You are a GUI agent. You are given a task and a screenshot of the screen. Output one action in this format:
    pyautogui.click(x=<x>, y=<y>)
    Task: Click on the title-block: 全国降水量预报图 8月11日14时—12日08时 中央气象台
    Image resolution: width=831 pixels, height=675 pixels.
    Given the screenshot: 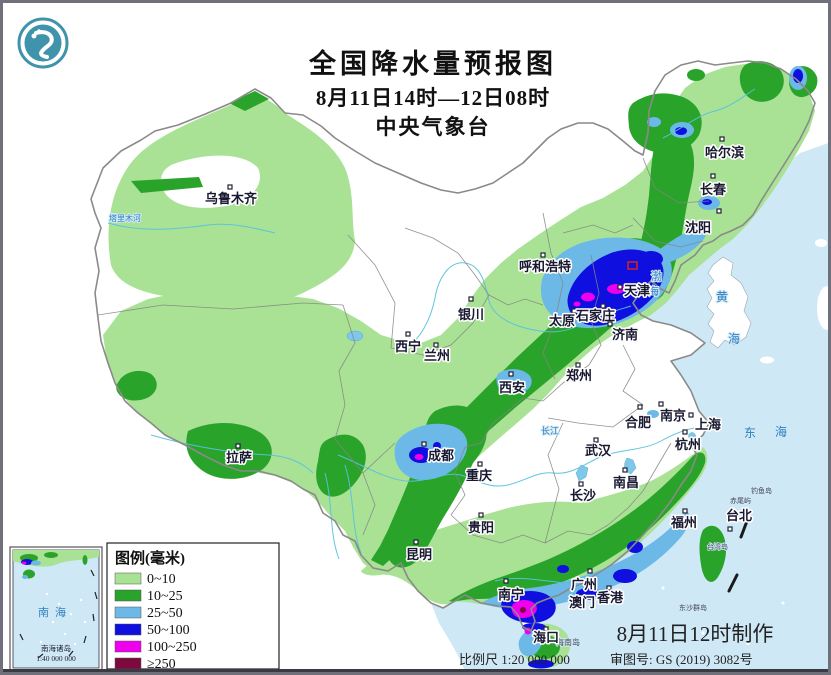 What is the action you would take?
    pyautogui.click(x=432, y=93)
    